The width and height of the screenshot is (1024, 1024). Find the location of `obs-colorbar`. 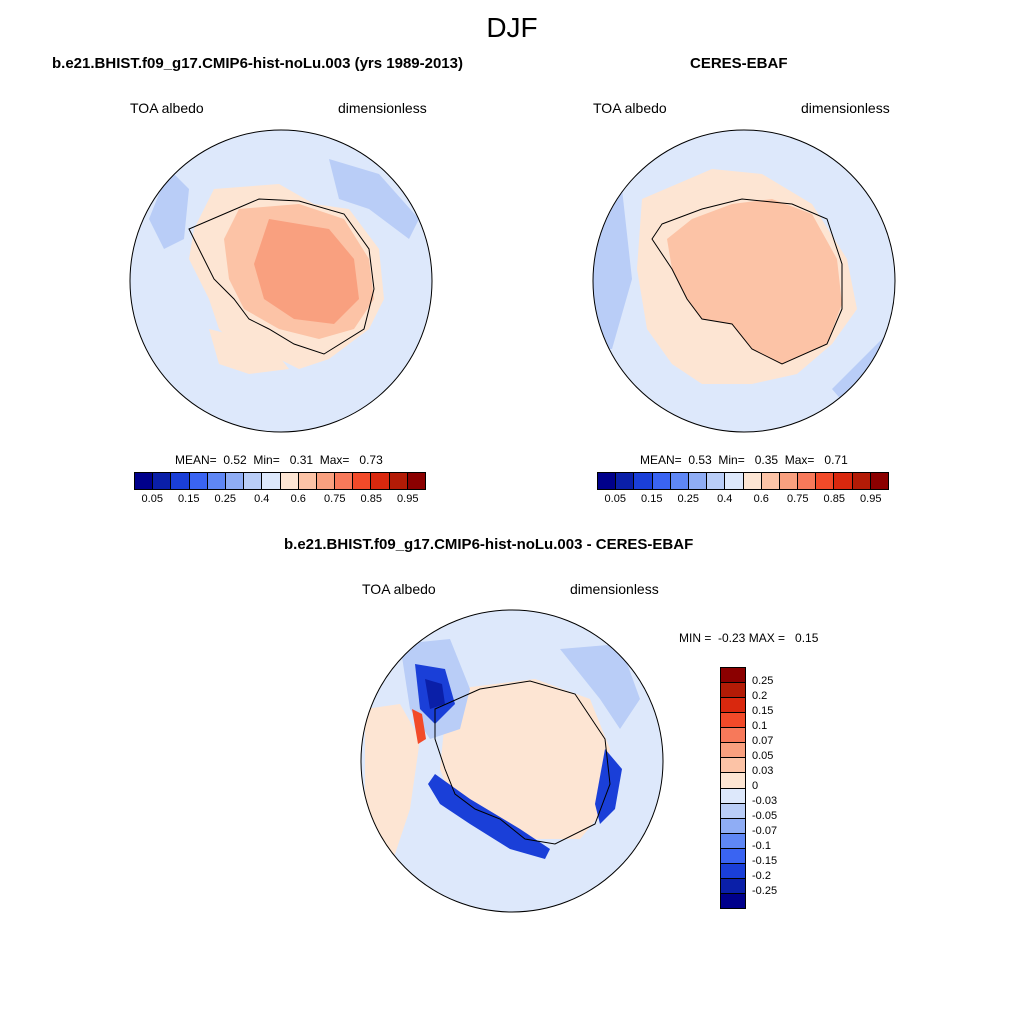

obs-colorbar is located at coordinates (743, 481).